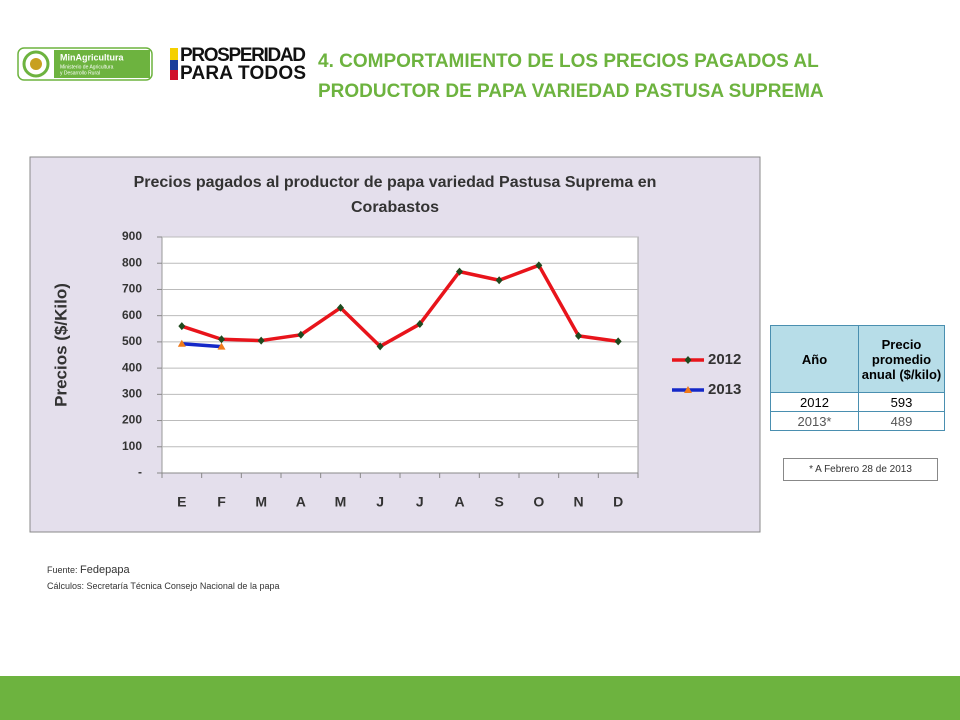 This screenshot has width=960, height=720. What do you see at coordinates (814, 402) in the screenshot?
I see `table-cell: 2012` at bounding box center [814, 402].